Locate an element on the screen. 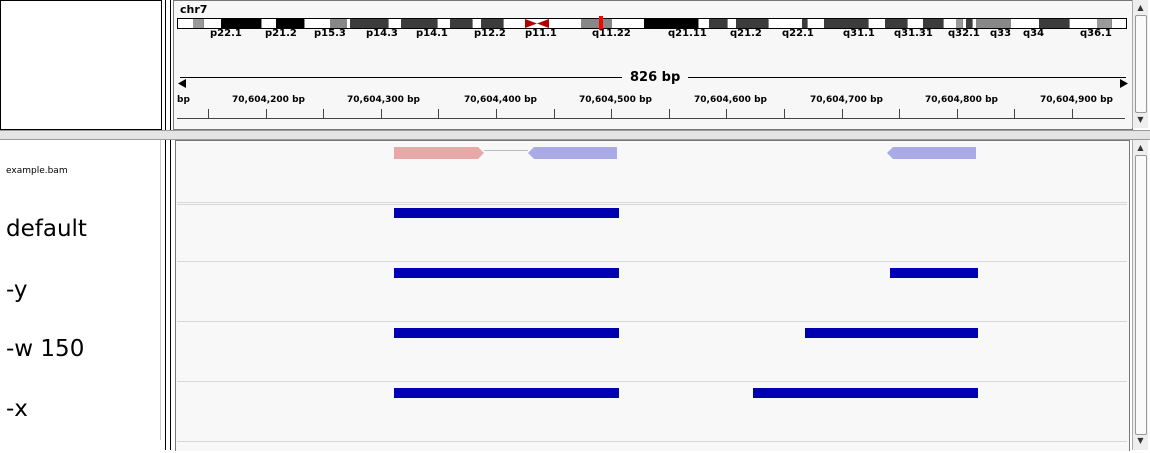  cytoband-label: q21.2 is located at coordinates (746, 33).